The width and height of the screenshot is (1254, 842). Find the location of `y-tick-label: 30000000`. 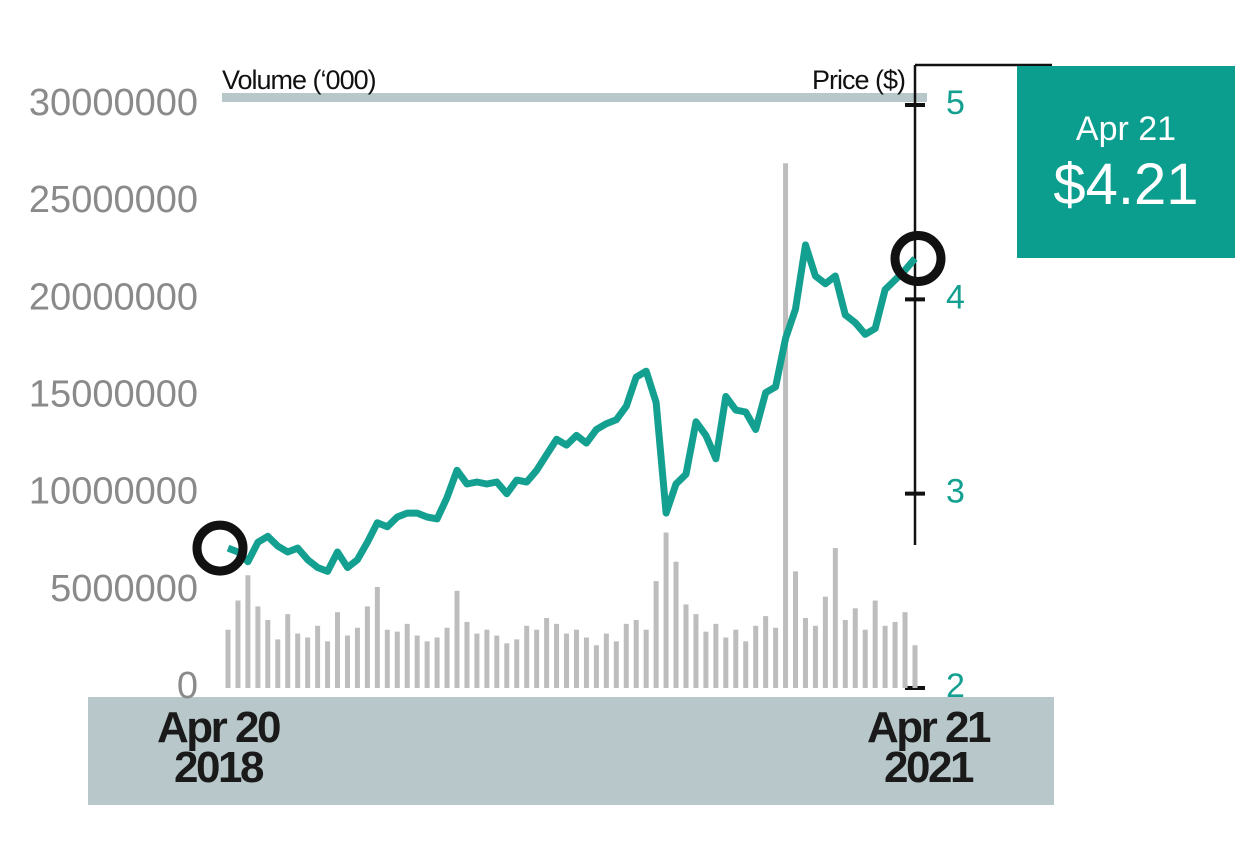

y-tick-label: 30000000 is located at coordinates (113, 103).